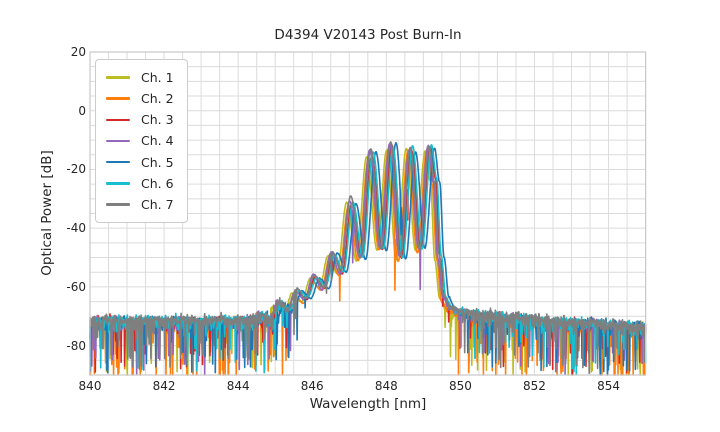  I want to click on y-tick-label: -20, so click(76, 169).